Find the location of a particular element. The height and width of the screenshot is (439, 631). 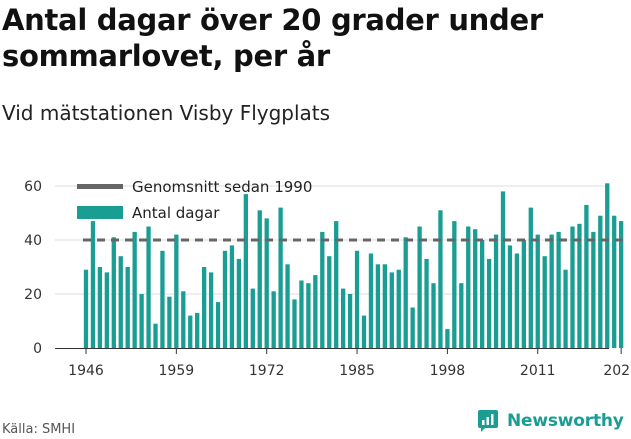

x-tick-label: 1985 is located at coordinates (357, 371).